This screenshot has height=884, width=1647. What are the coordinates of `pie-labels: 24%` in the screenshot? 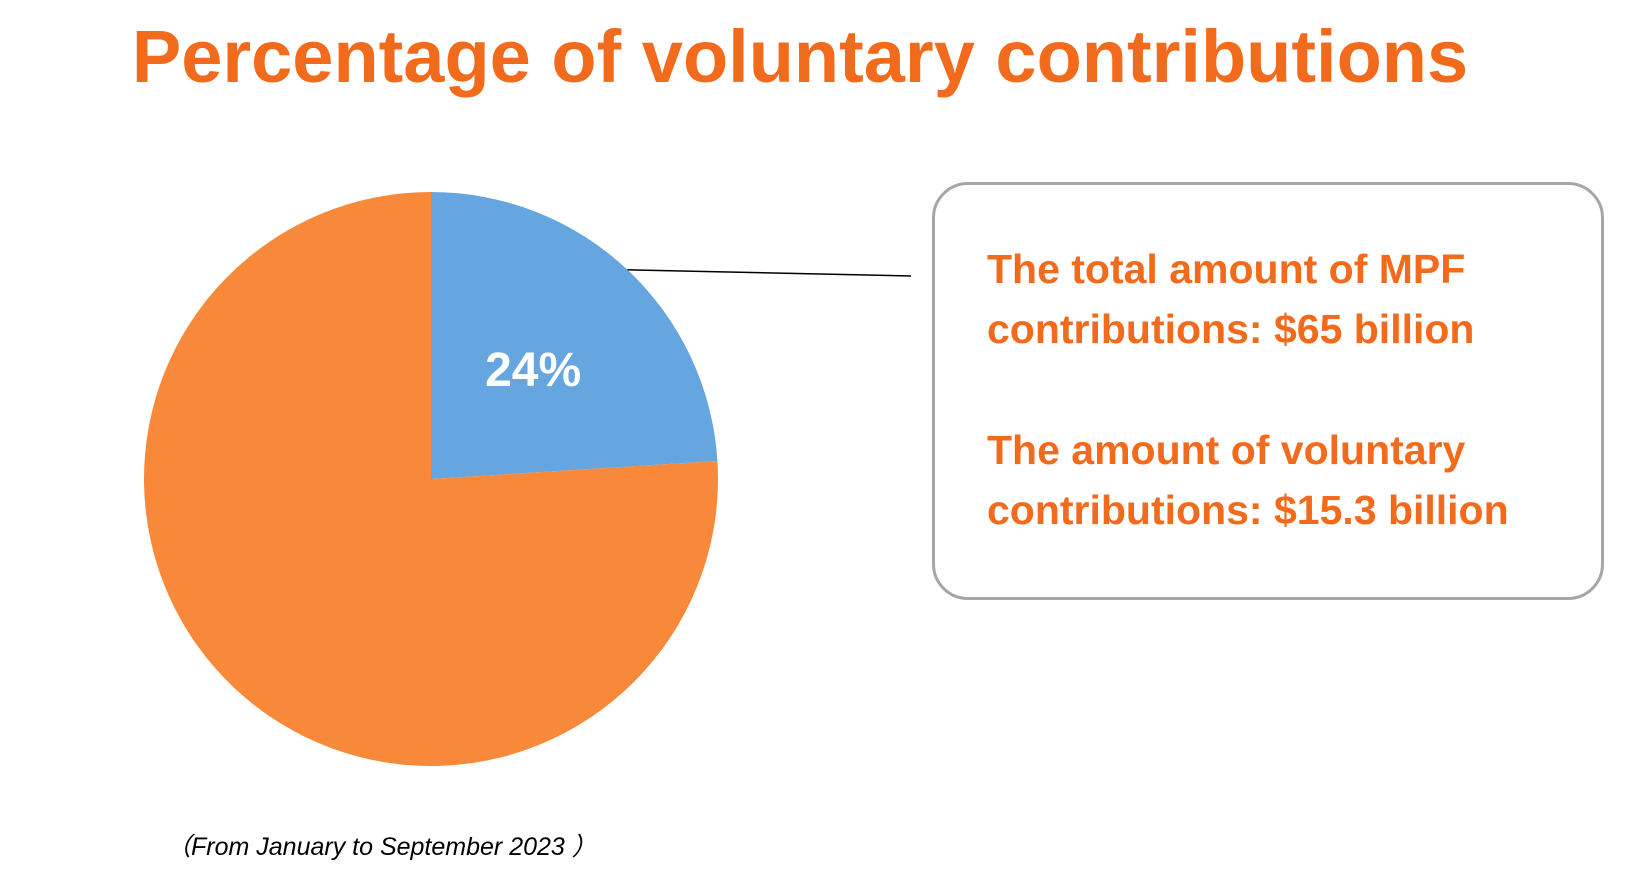 It's located at (533, 370).